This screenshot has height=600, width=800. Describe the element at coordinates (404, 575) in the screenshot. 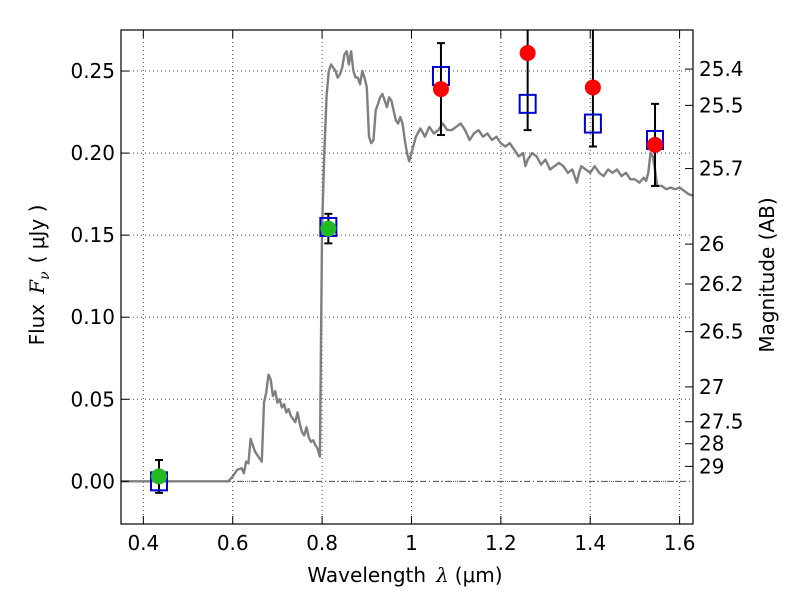

I see `x-axis-label: Wavelength λ (μm)` at that location.